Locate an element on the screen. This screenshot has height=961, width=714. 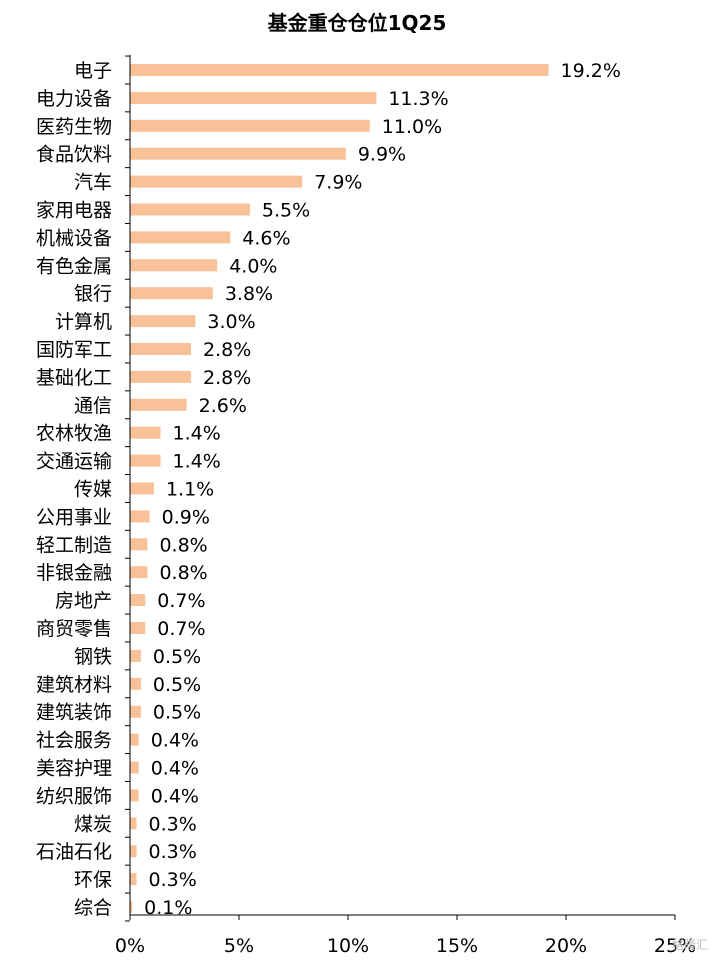
category-label: 建筑装饰 is located at coordinates (74, 713).